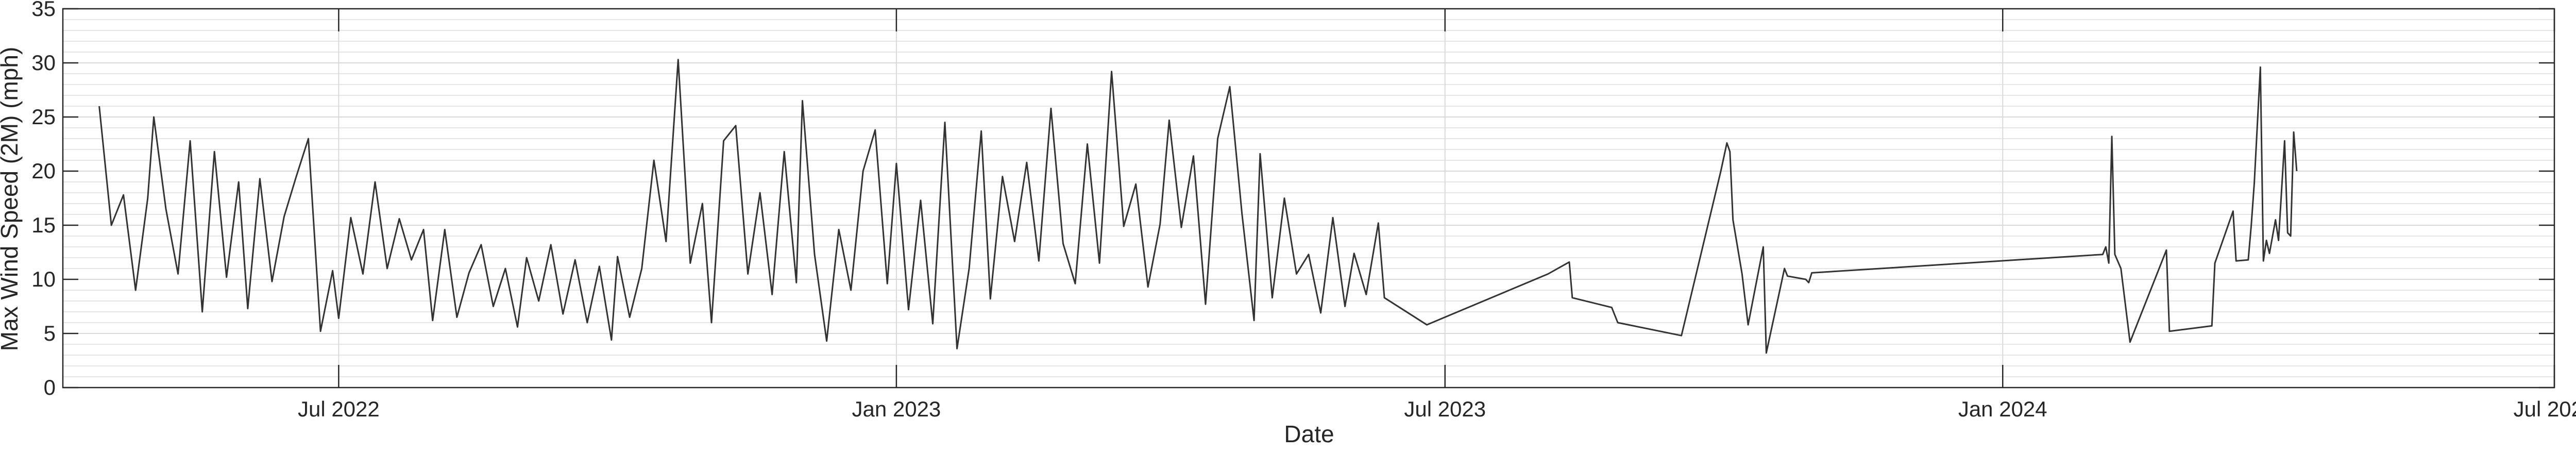  Describe the element at coordinates (2545, 409) in the screenshot. I see `x-tick-label: Jul 2024` at that location.